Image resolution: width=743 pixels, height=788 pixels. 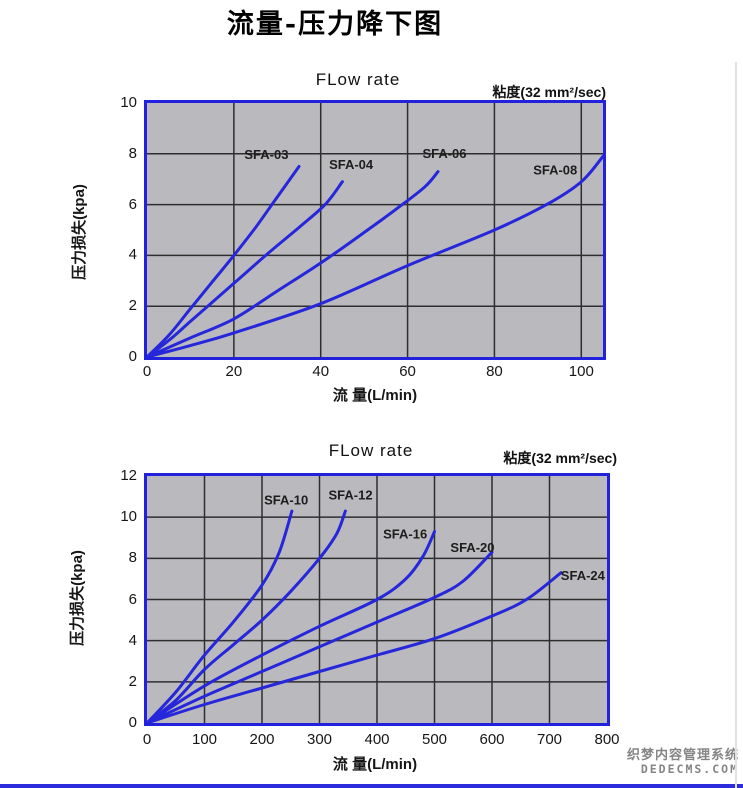 What do you see at coordinates (492, 739) in the screenshot?
I see `x-tick-label: 600` at bounding box center [492, 739].